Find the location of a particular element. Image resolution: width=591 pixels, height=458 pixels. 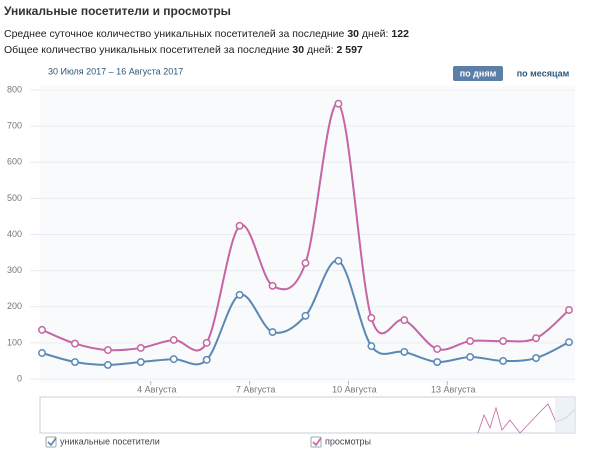

button-days-label: по дням is located at coordinates (478, 73).